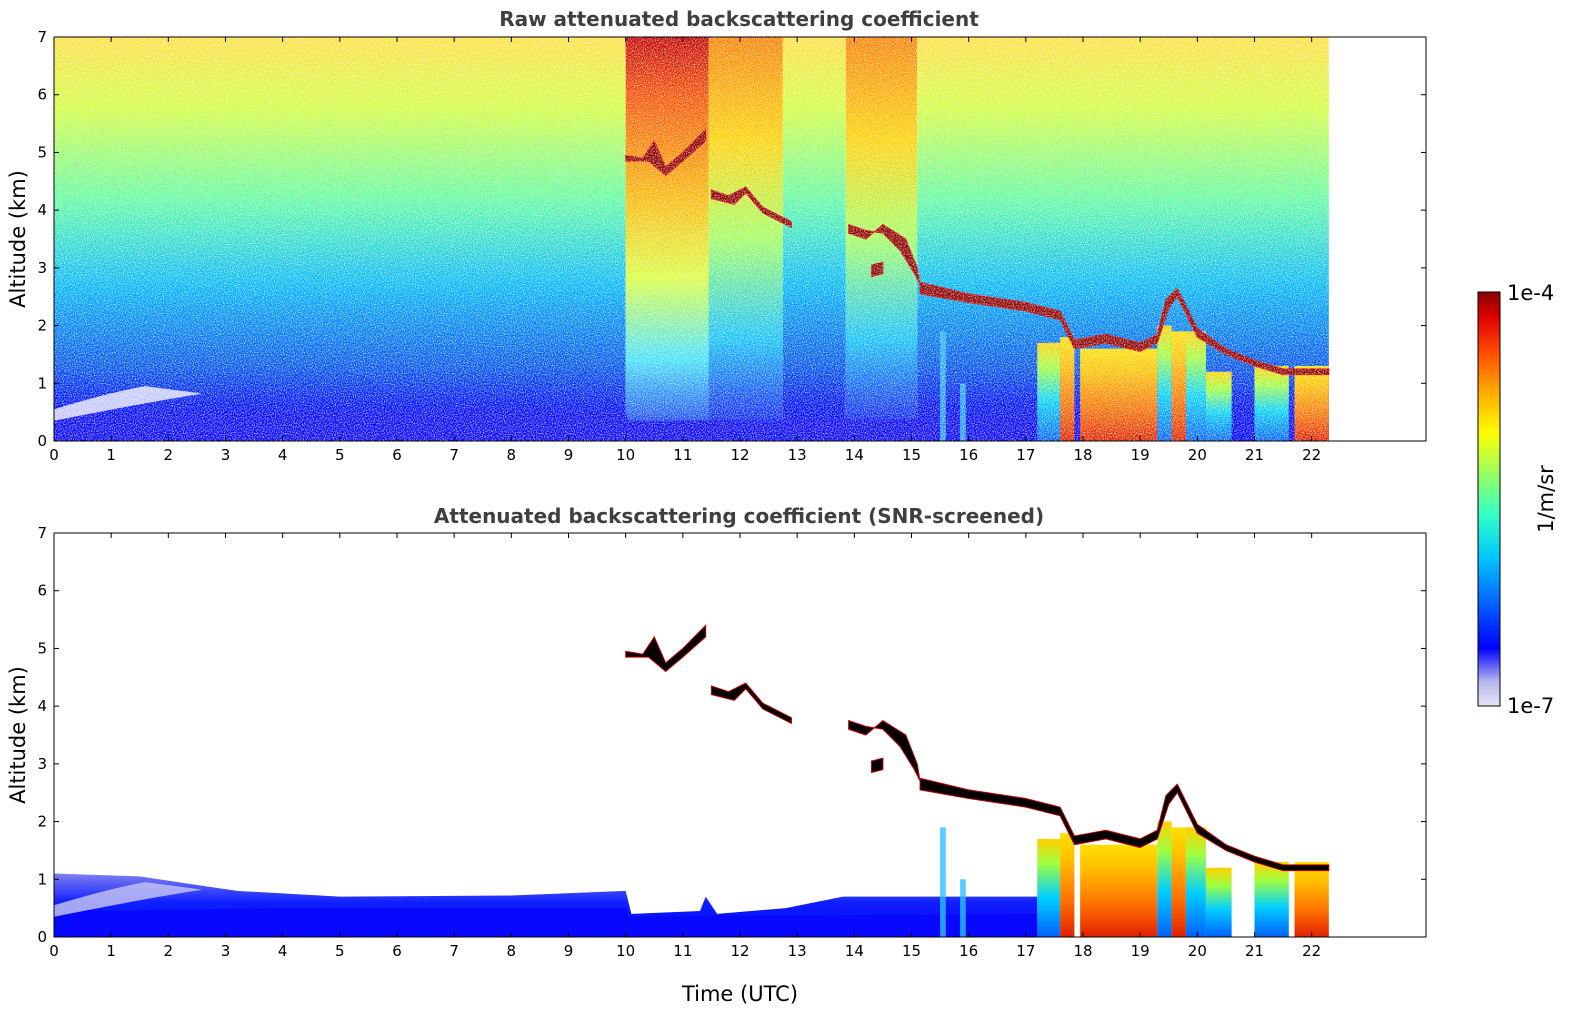  Describe the element at coordinates (1517, 499) in the screenshot. I see `colorbar: 1e-4 1e-7 1/m/sr` at that location.